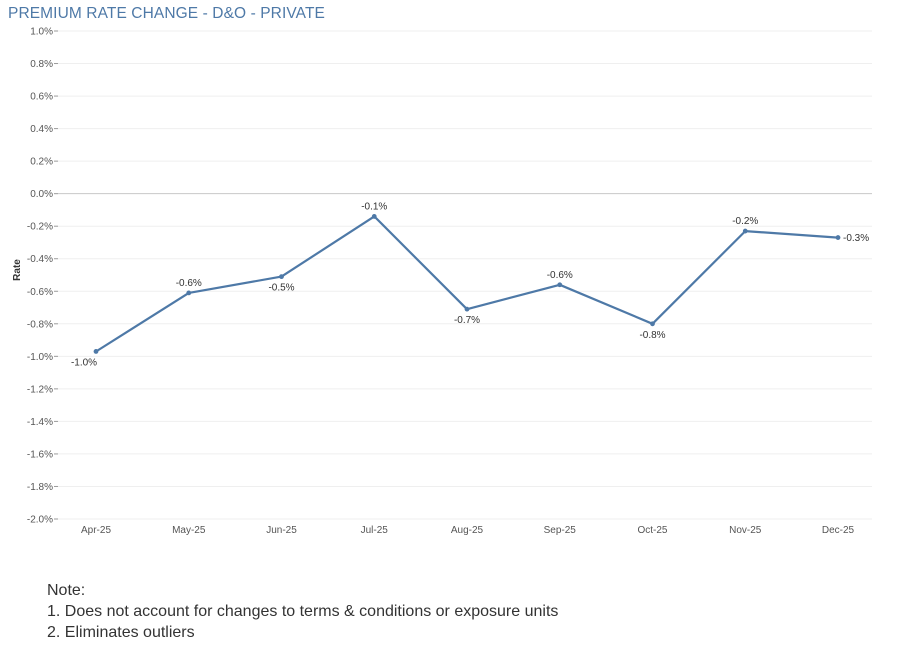 Image resolution: width=900 pixels, height=645 pixels. Describe the element at coordinates (17, 270) in the screenshot. I see `y-axis-title: Rate` at that location.